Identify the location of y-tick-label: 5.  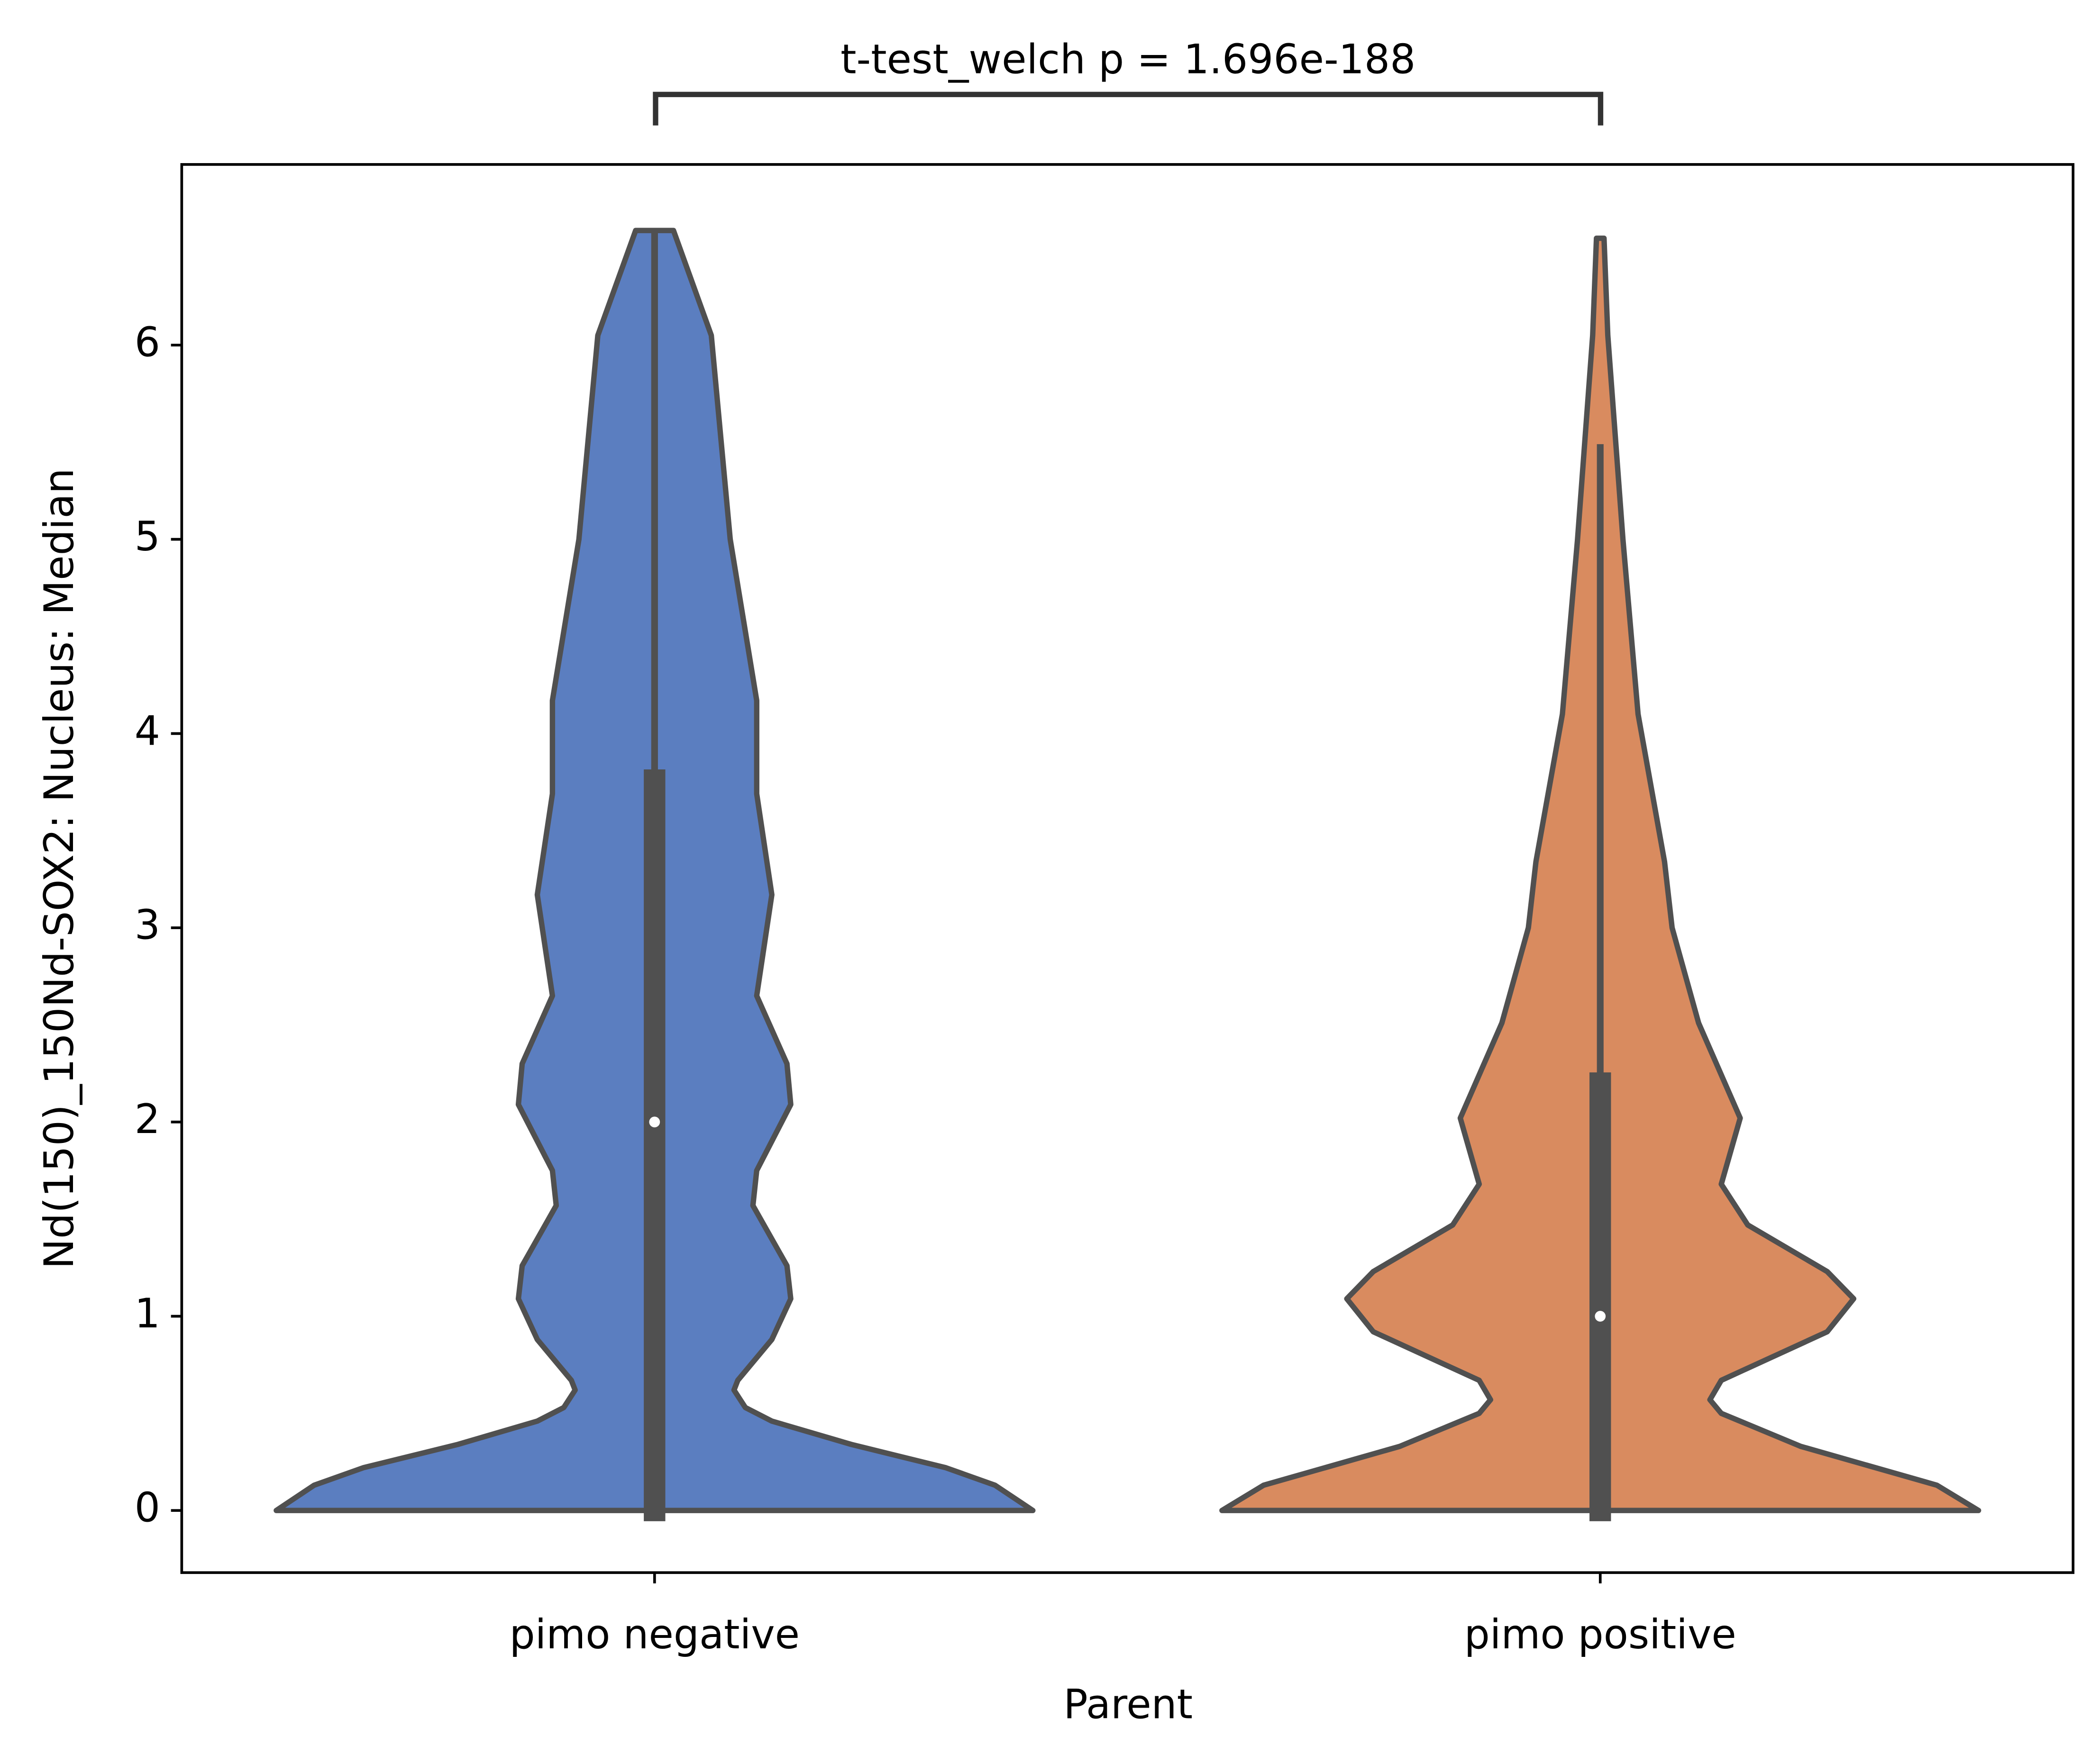
(147, 536).